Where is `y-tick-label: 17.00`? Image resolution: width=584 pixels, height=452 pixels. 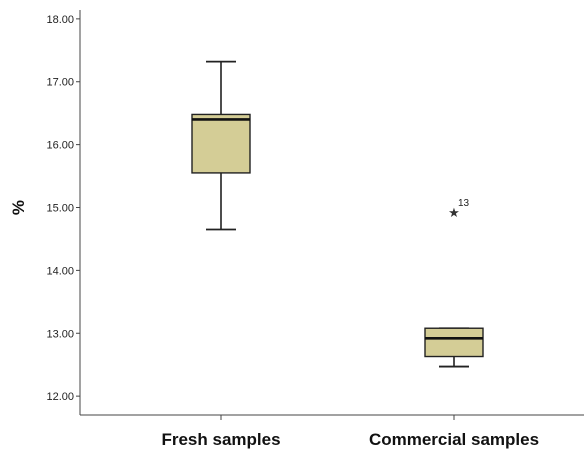 y-tick-label: 17.00 is located at coordinates (60, 83).